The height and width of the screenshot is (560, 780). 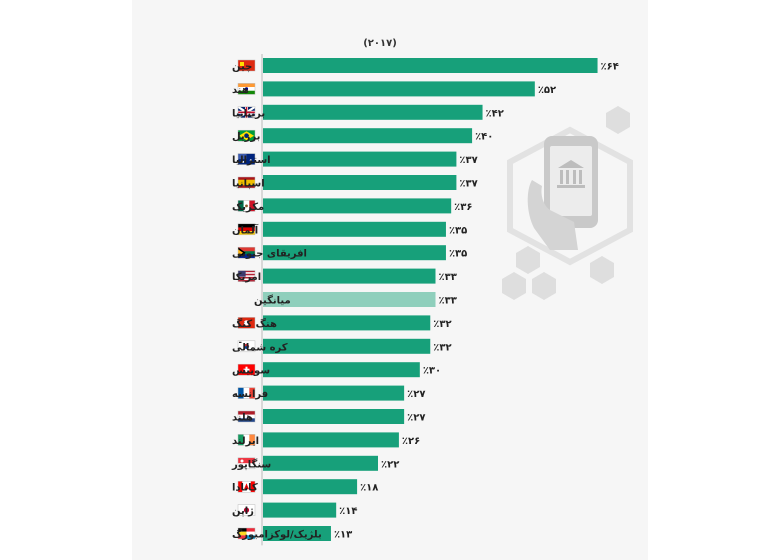 I want to click on country-label-6: اسپانیا, so click(x=248, y=184).